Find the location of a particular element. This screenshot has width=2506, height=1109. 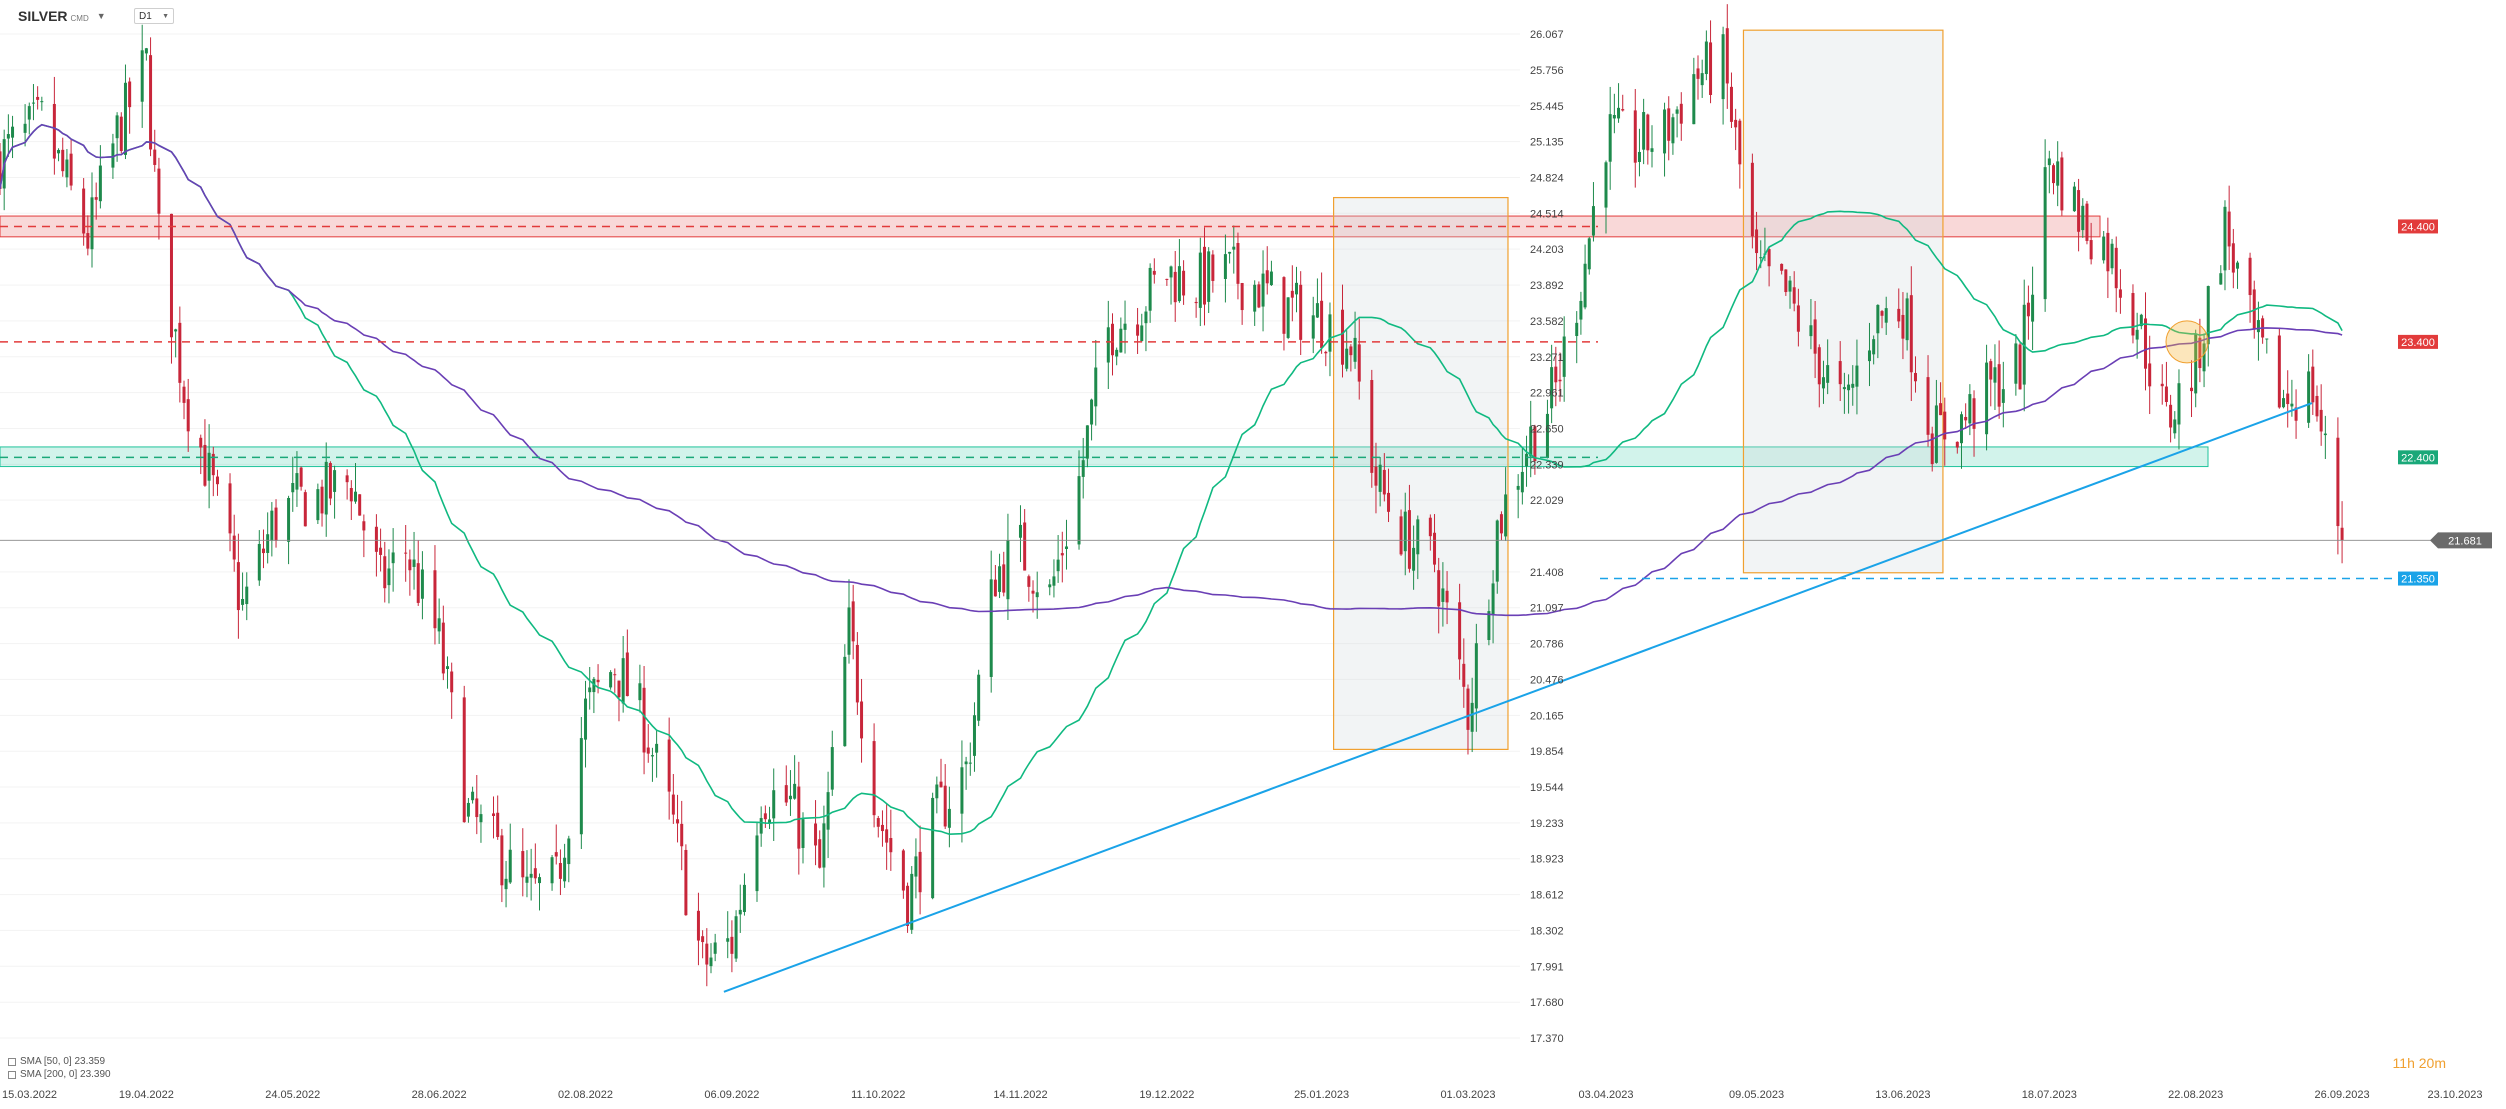

y-tick-label: 19.854 is located at coordinates (1547, 752).